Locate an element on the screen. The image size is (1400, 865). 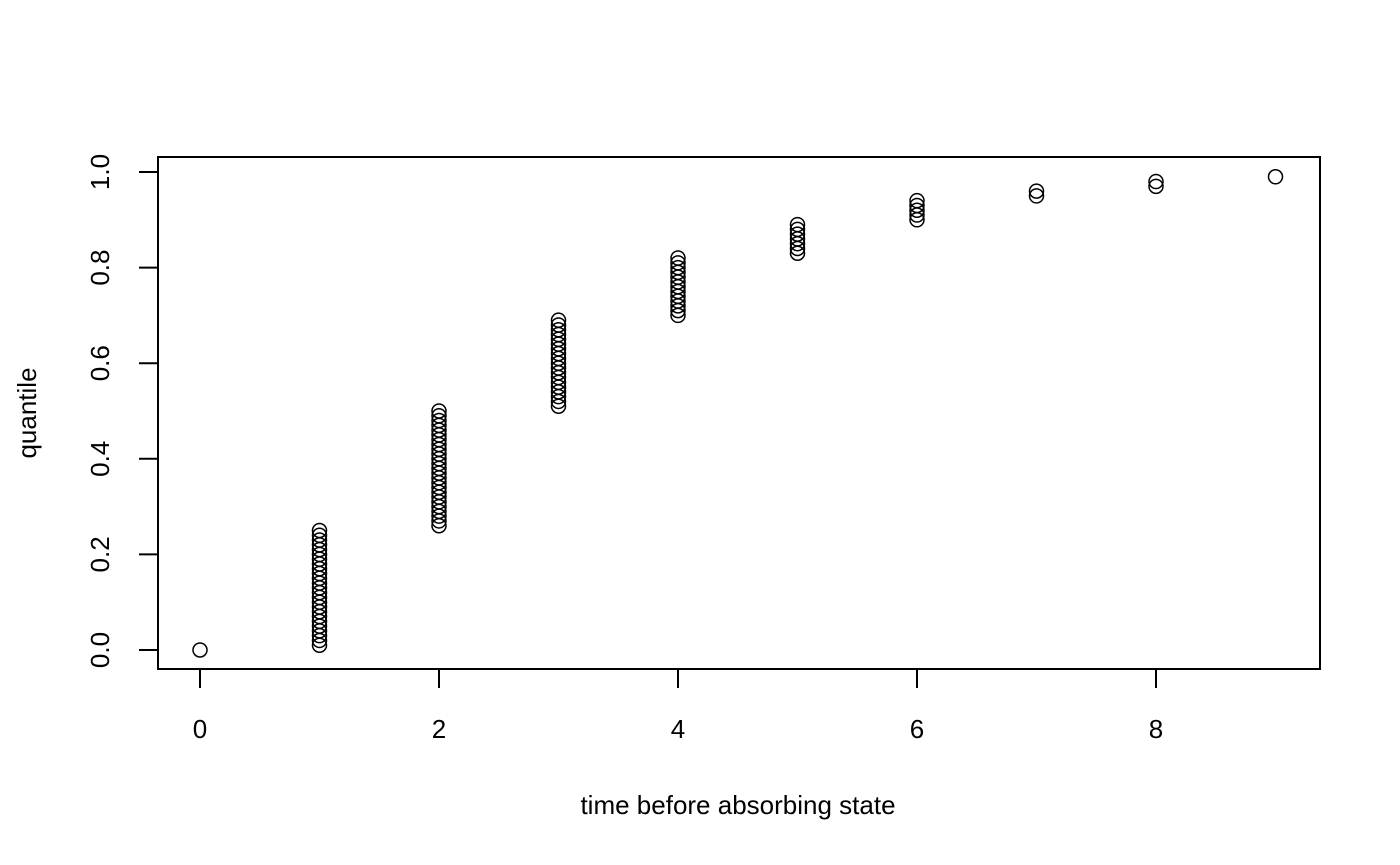
y-axis: 0.0 0.2 0.4 0.6 0.8 1.0 is located at coordinates (122, 411).